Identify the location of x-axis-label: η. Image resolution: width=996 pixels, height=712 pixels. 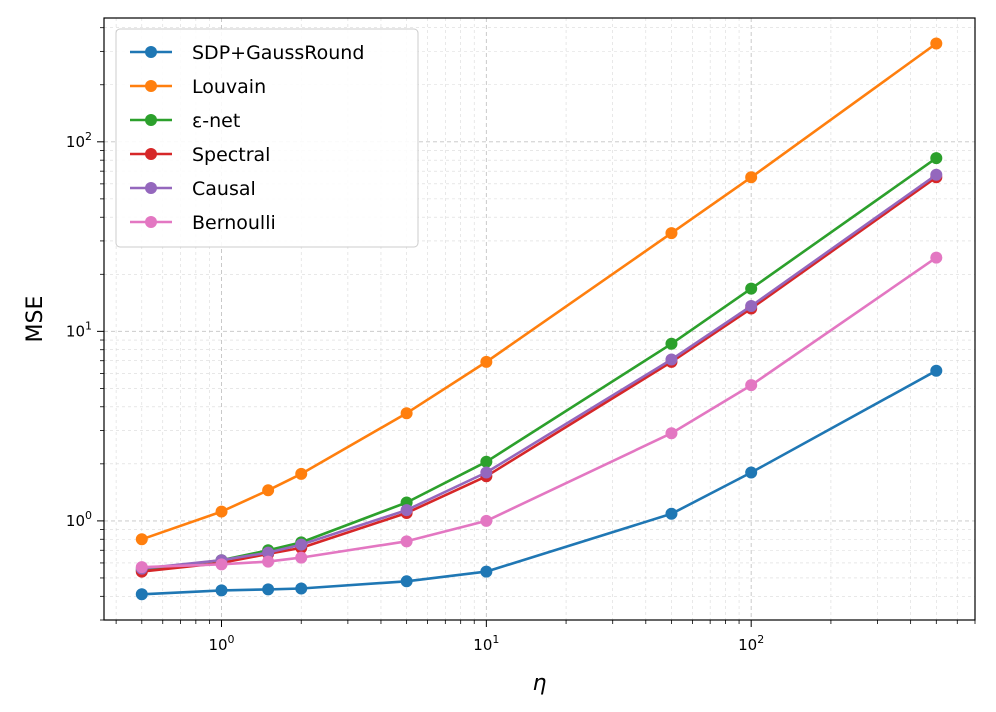
(540, 683).